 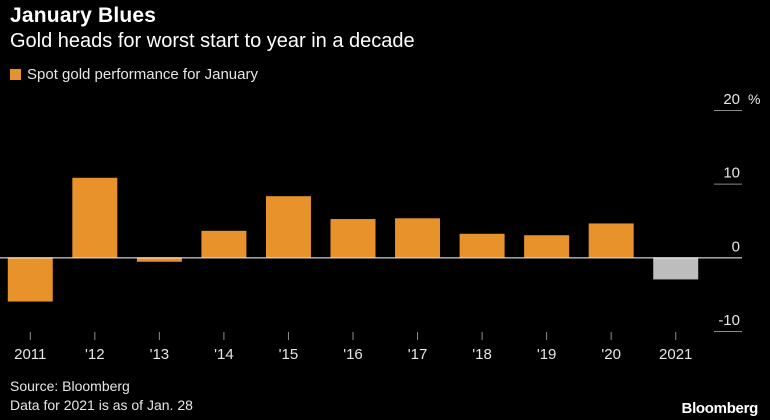 I want to click on y-unit-label: %, so click(x=754, y=99).